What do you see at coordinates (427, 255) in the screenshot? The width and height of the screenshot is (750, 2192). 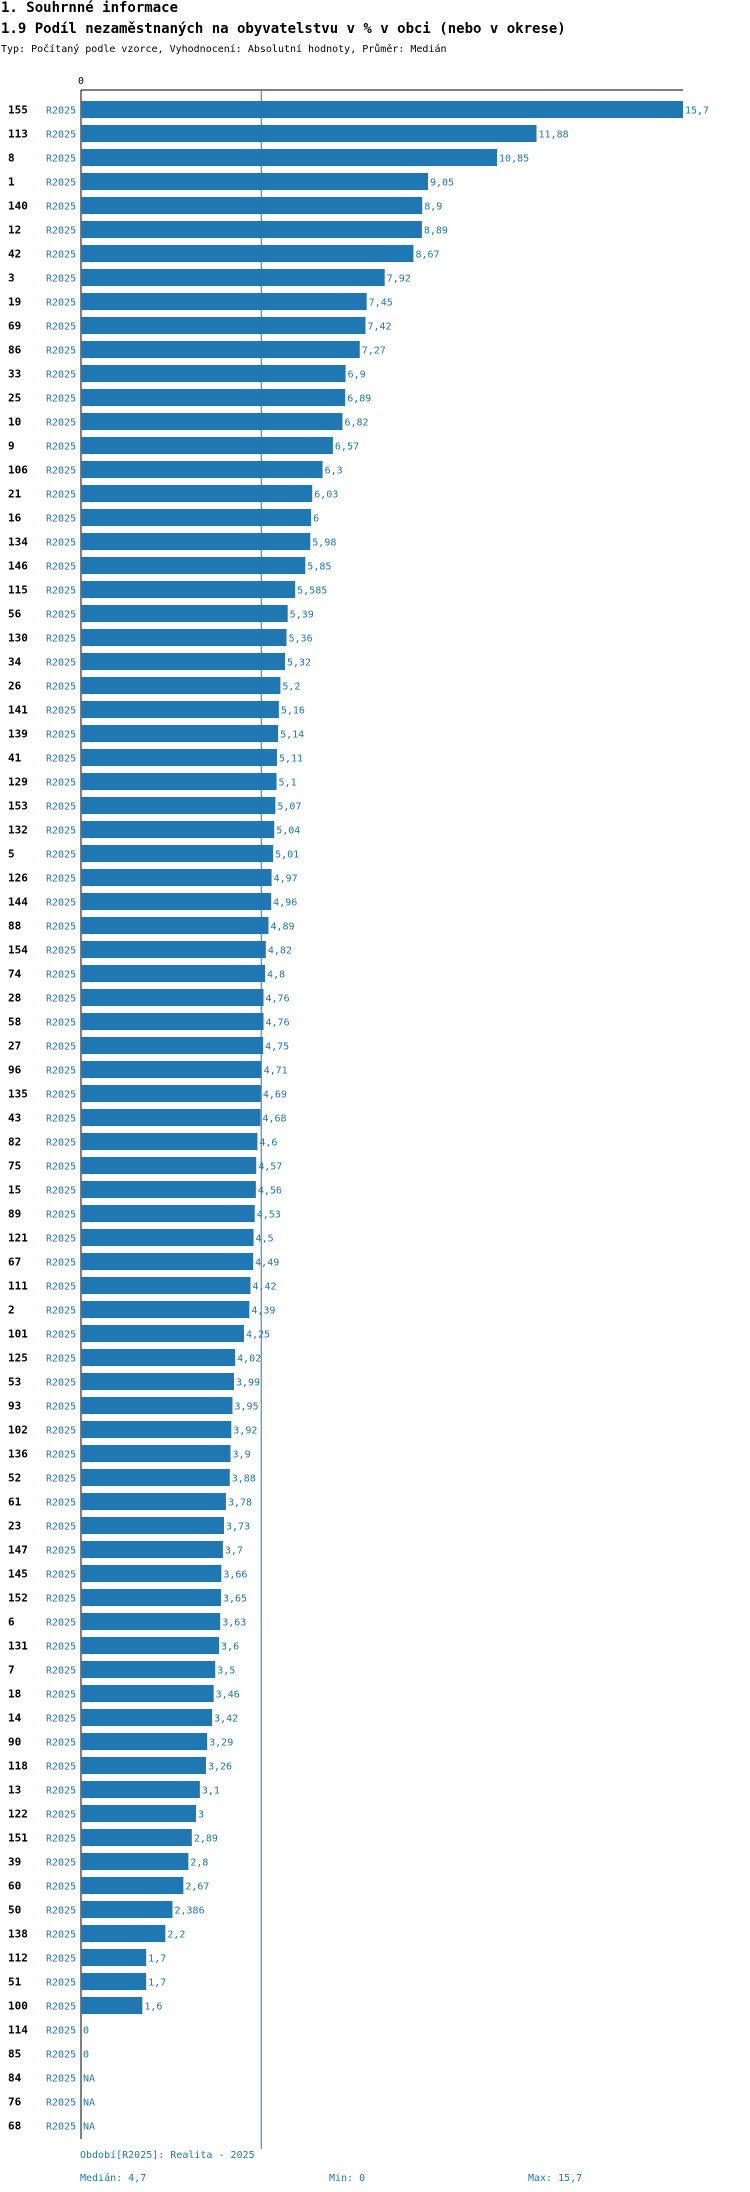 I see `bar-value-label: 8,67` at bounding box center [427, 255].